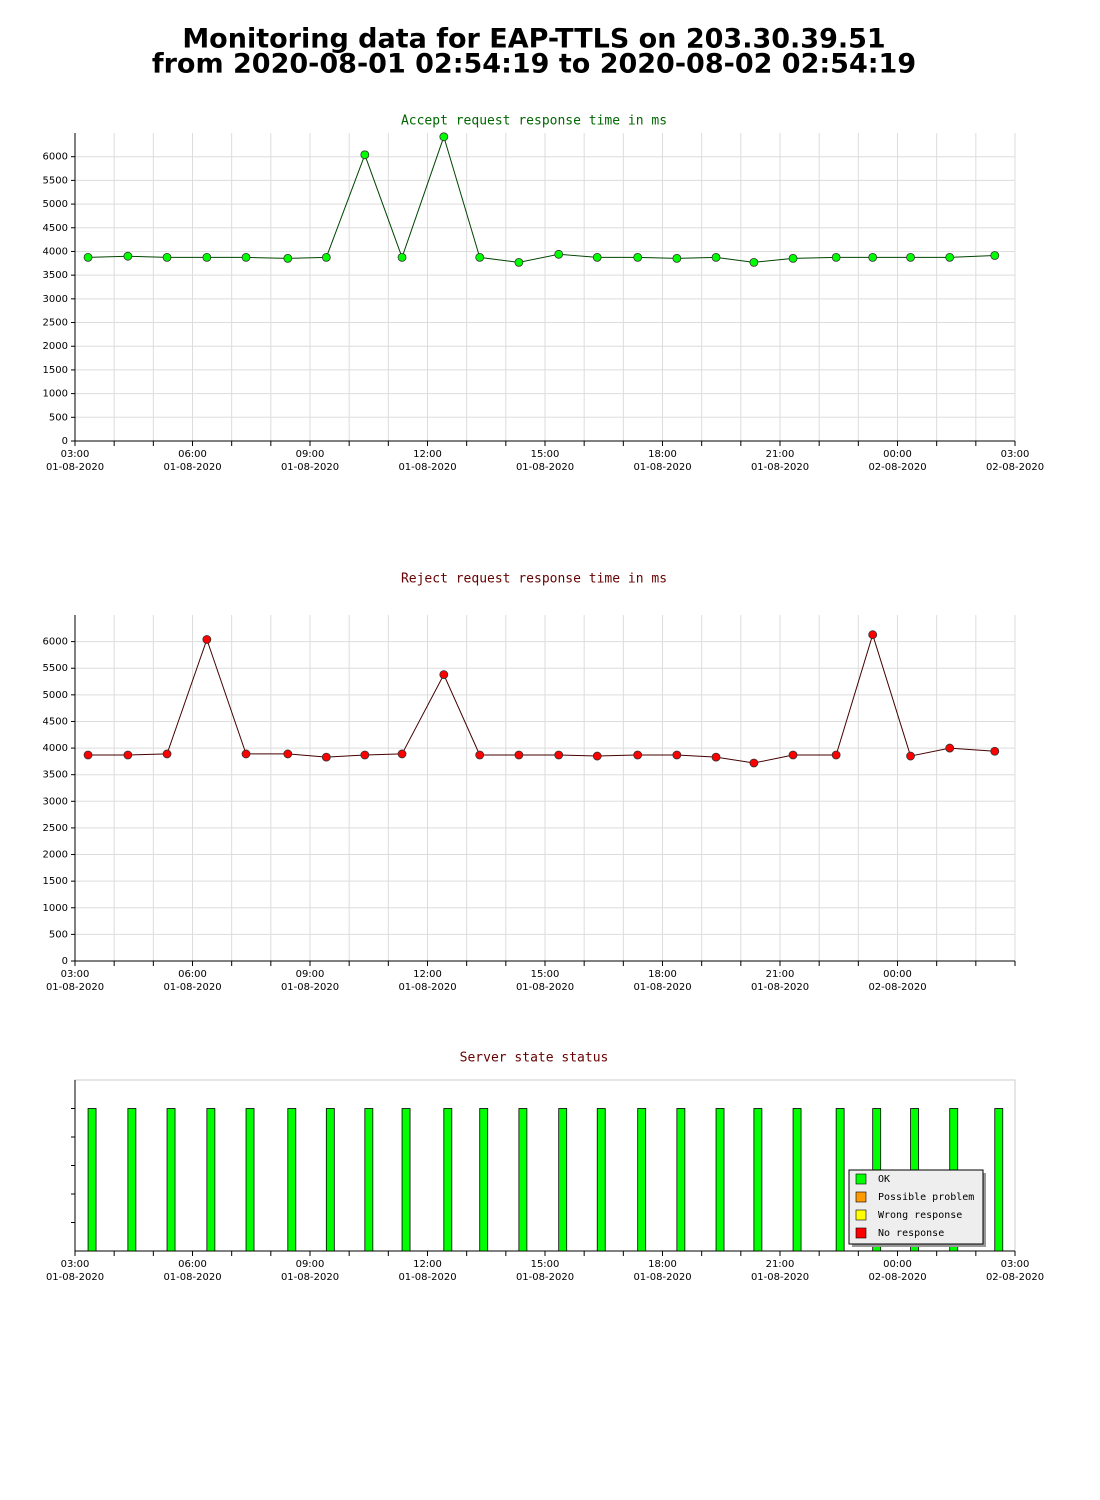  I want to click on chart-title: Server state status, so click(534, 1058).